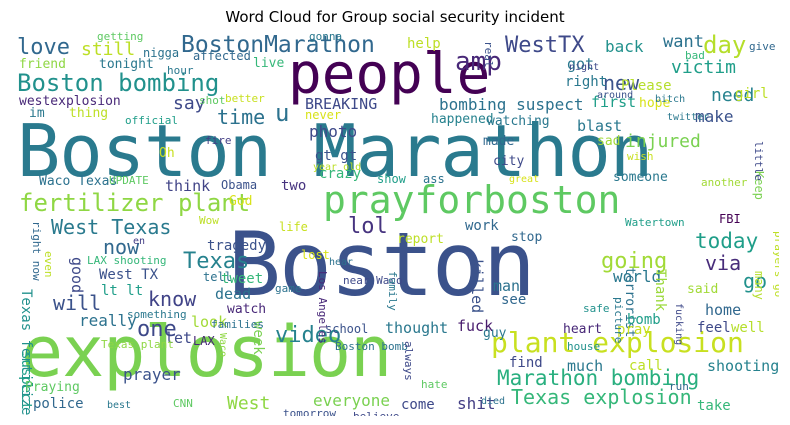 Image resolution: width=790 pixels, height=425 pixels. Describe the element at coordinates (618, 320) in the screenshot. I see `word: picture` at that location.